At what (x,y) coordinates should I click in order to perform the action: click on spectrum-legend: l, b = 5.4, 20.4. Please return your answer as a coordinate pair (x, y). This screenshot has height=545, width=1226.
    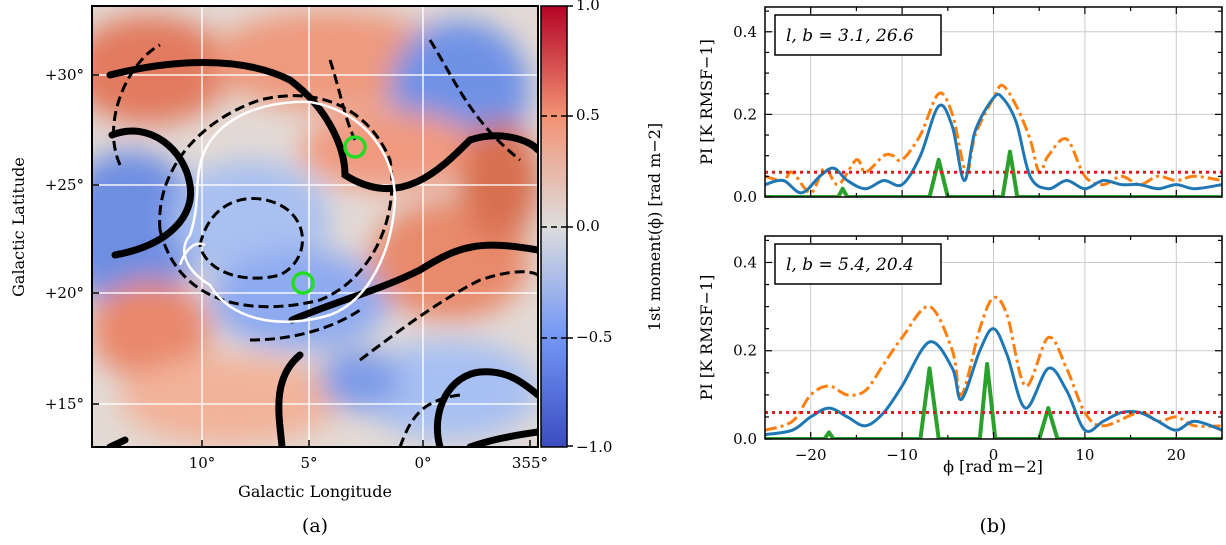
    Looking at the image, I should click on (858, 264).